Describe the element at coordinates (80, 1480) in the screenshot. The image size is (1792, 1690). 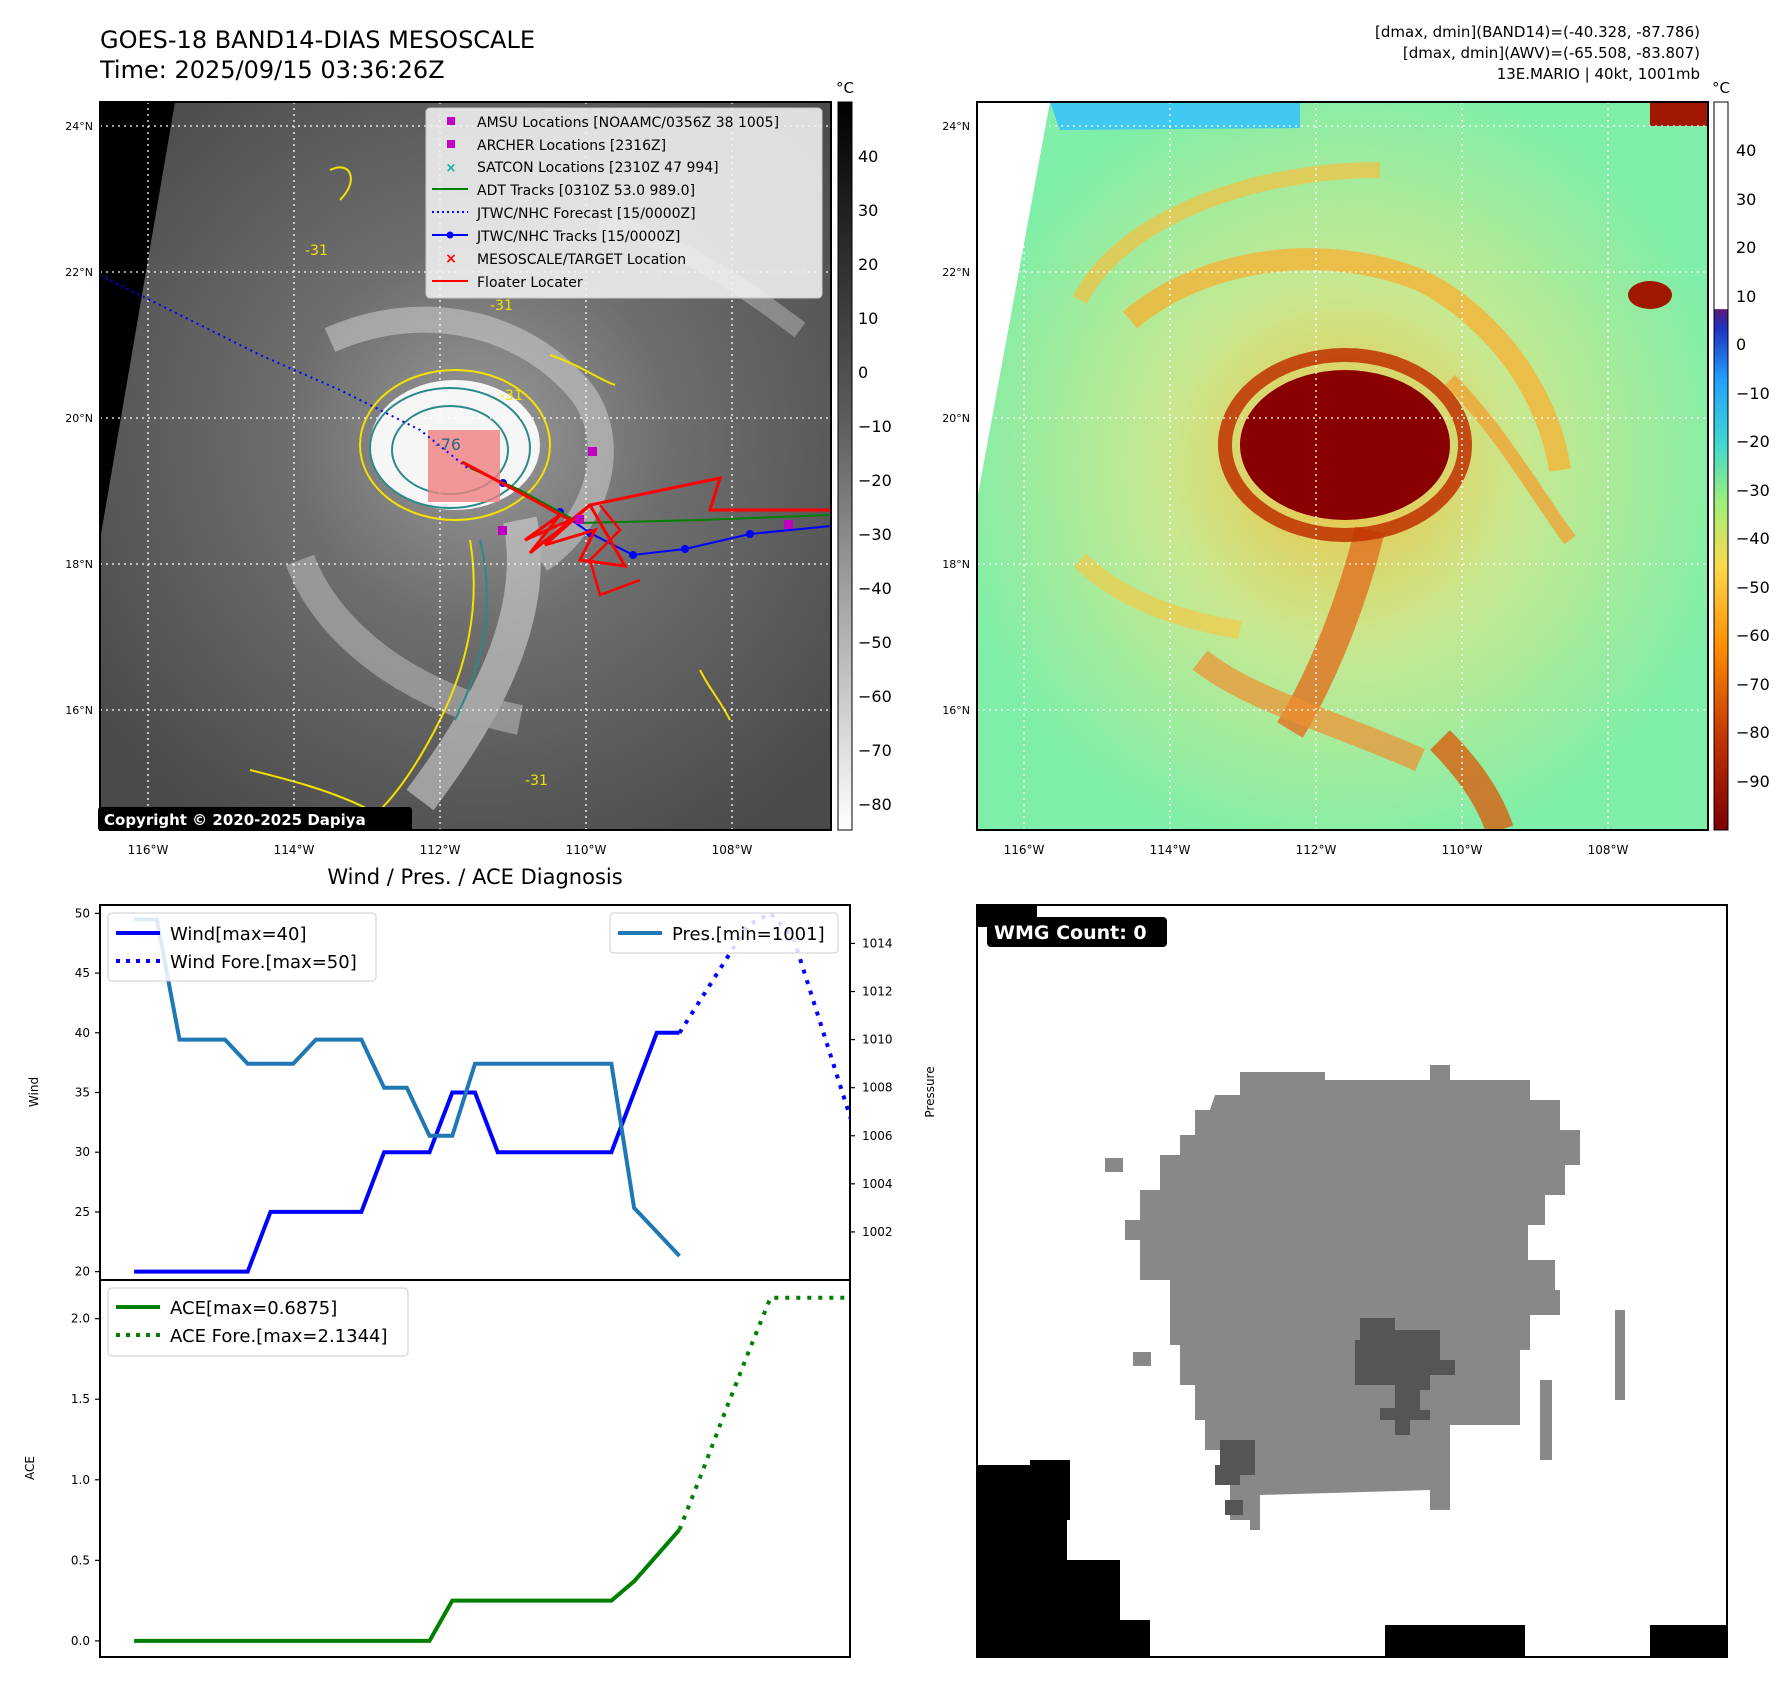
I see `ace-tick-label: 1.0` at that location.